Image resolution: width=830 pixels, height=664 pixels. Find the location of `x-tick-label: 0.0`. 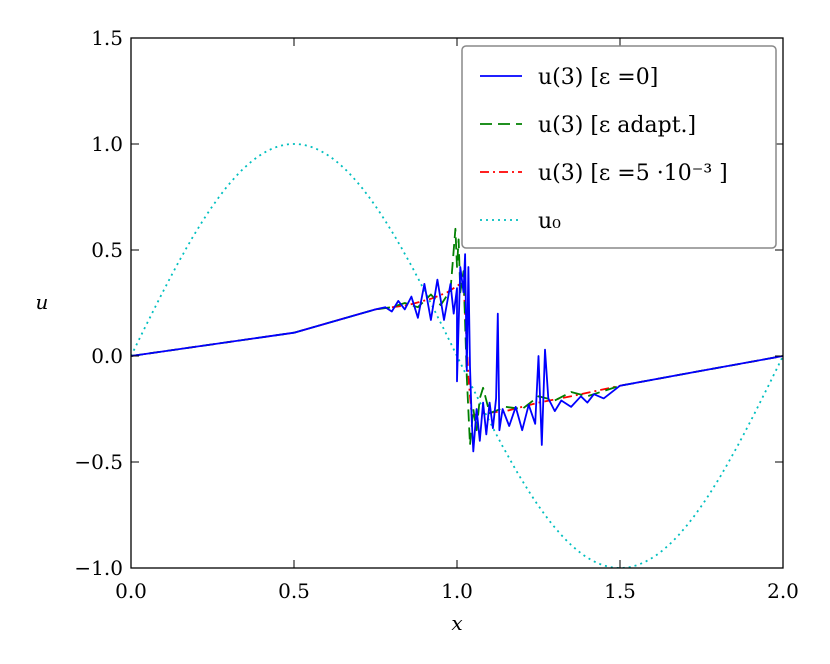

x-tick-label: 0.0 is located at coordinates (131, 591).